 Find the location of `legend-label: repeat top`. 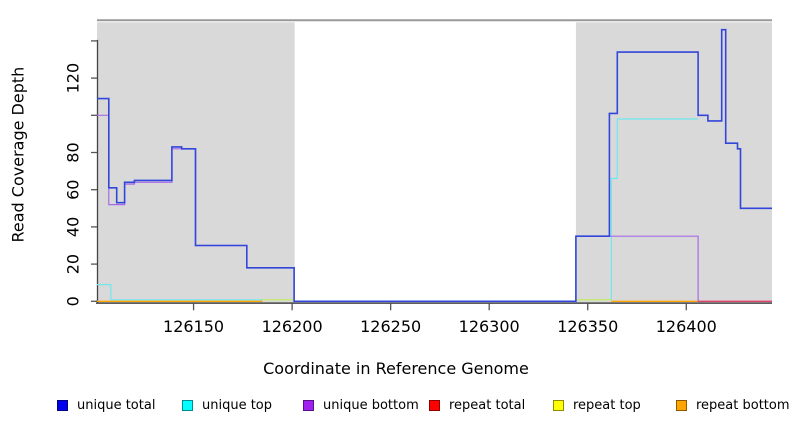

legend-label: repeat top is located at coordinates (607, 405).